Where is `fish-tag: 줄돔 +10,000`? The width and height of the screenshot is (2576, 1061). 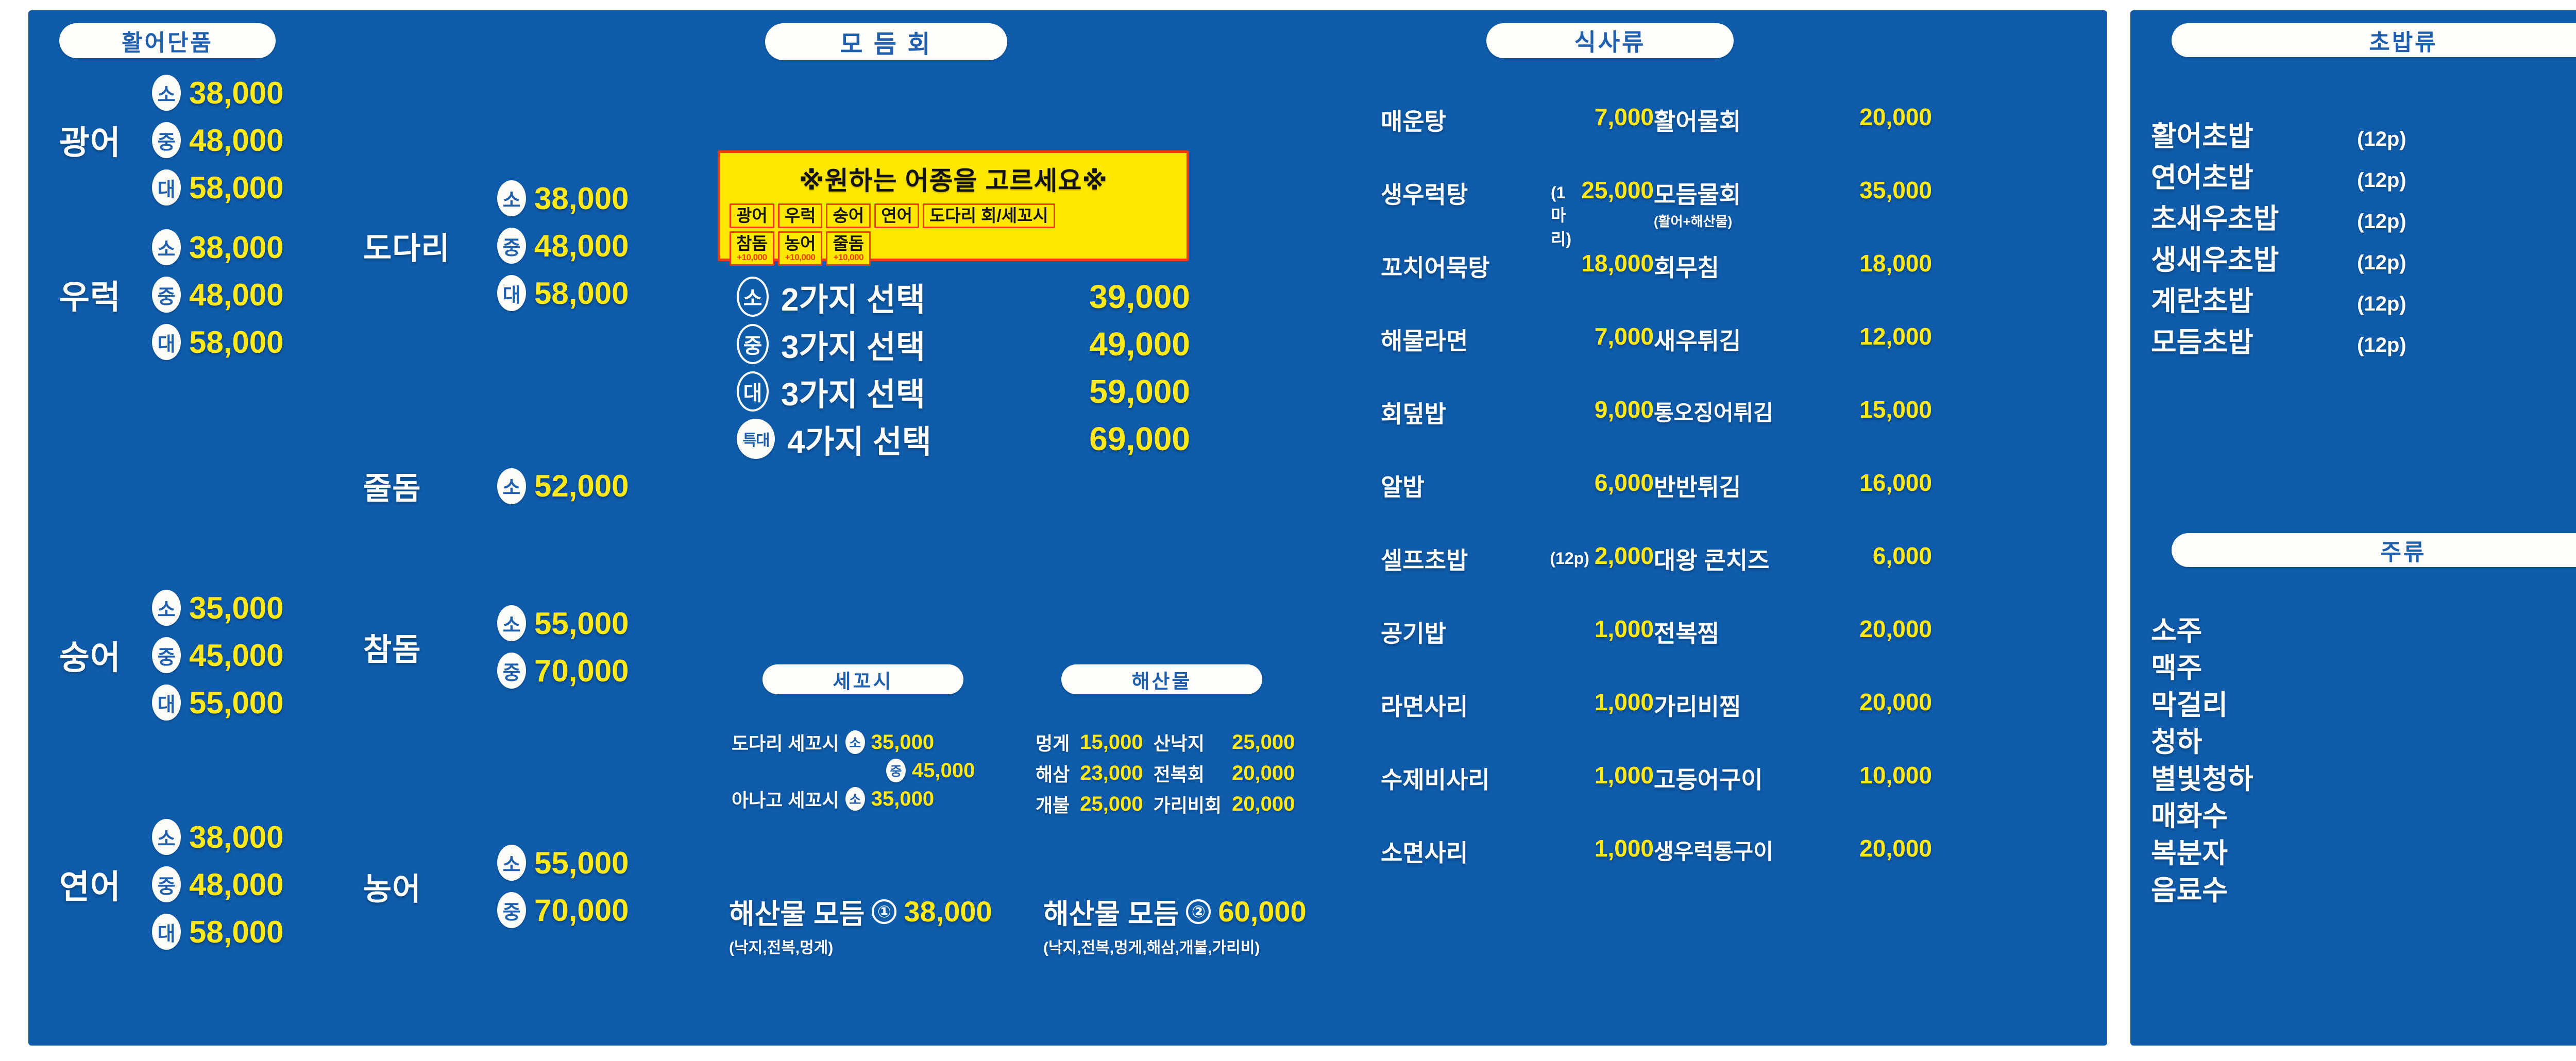 fish-tag: 줄돔 +10,000 is located at coordinates (848, 248).